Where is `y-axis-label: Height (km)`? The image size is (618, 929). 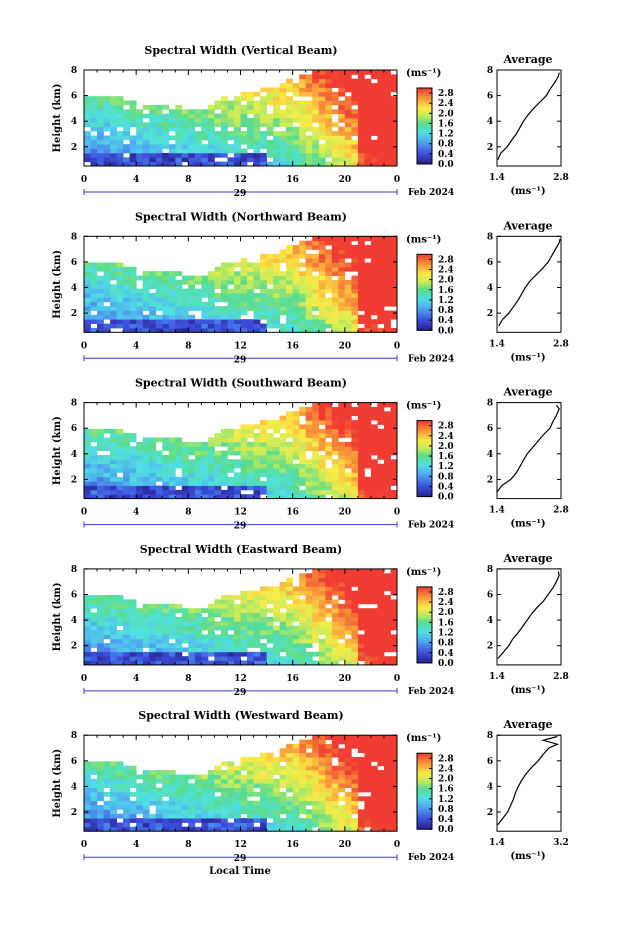 y-axis-label: Height (km) is located at coordinates (57, 783).